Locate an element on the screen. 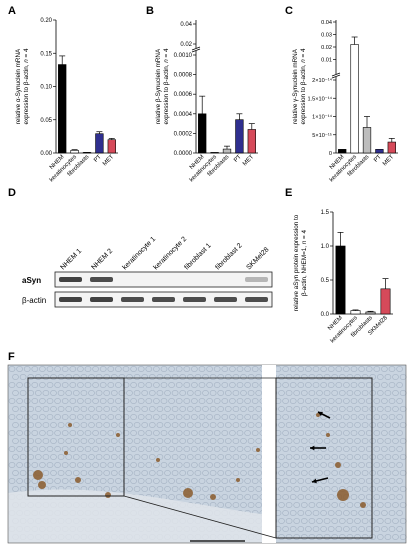  lane-label: fibroblast 1 is located at coordinates (197, 256).